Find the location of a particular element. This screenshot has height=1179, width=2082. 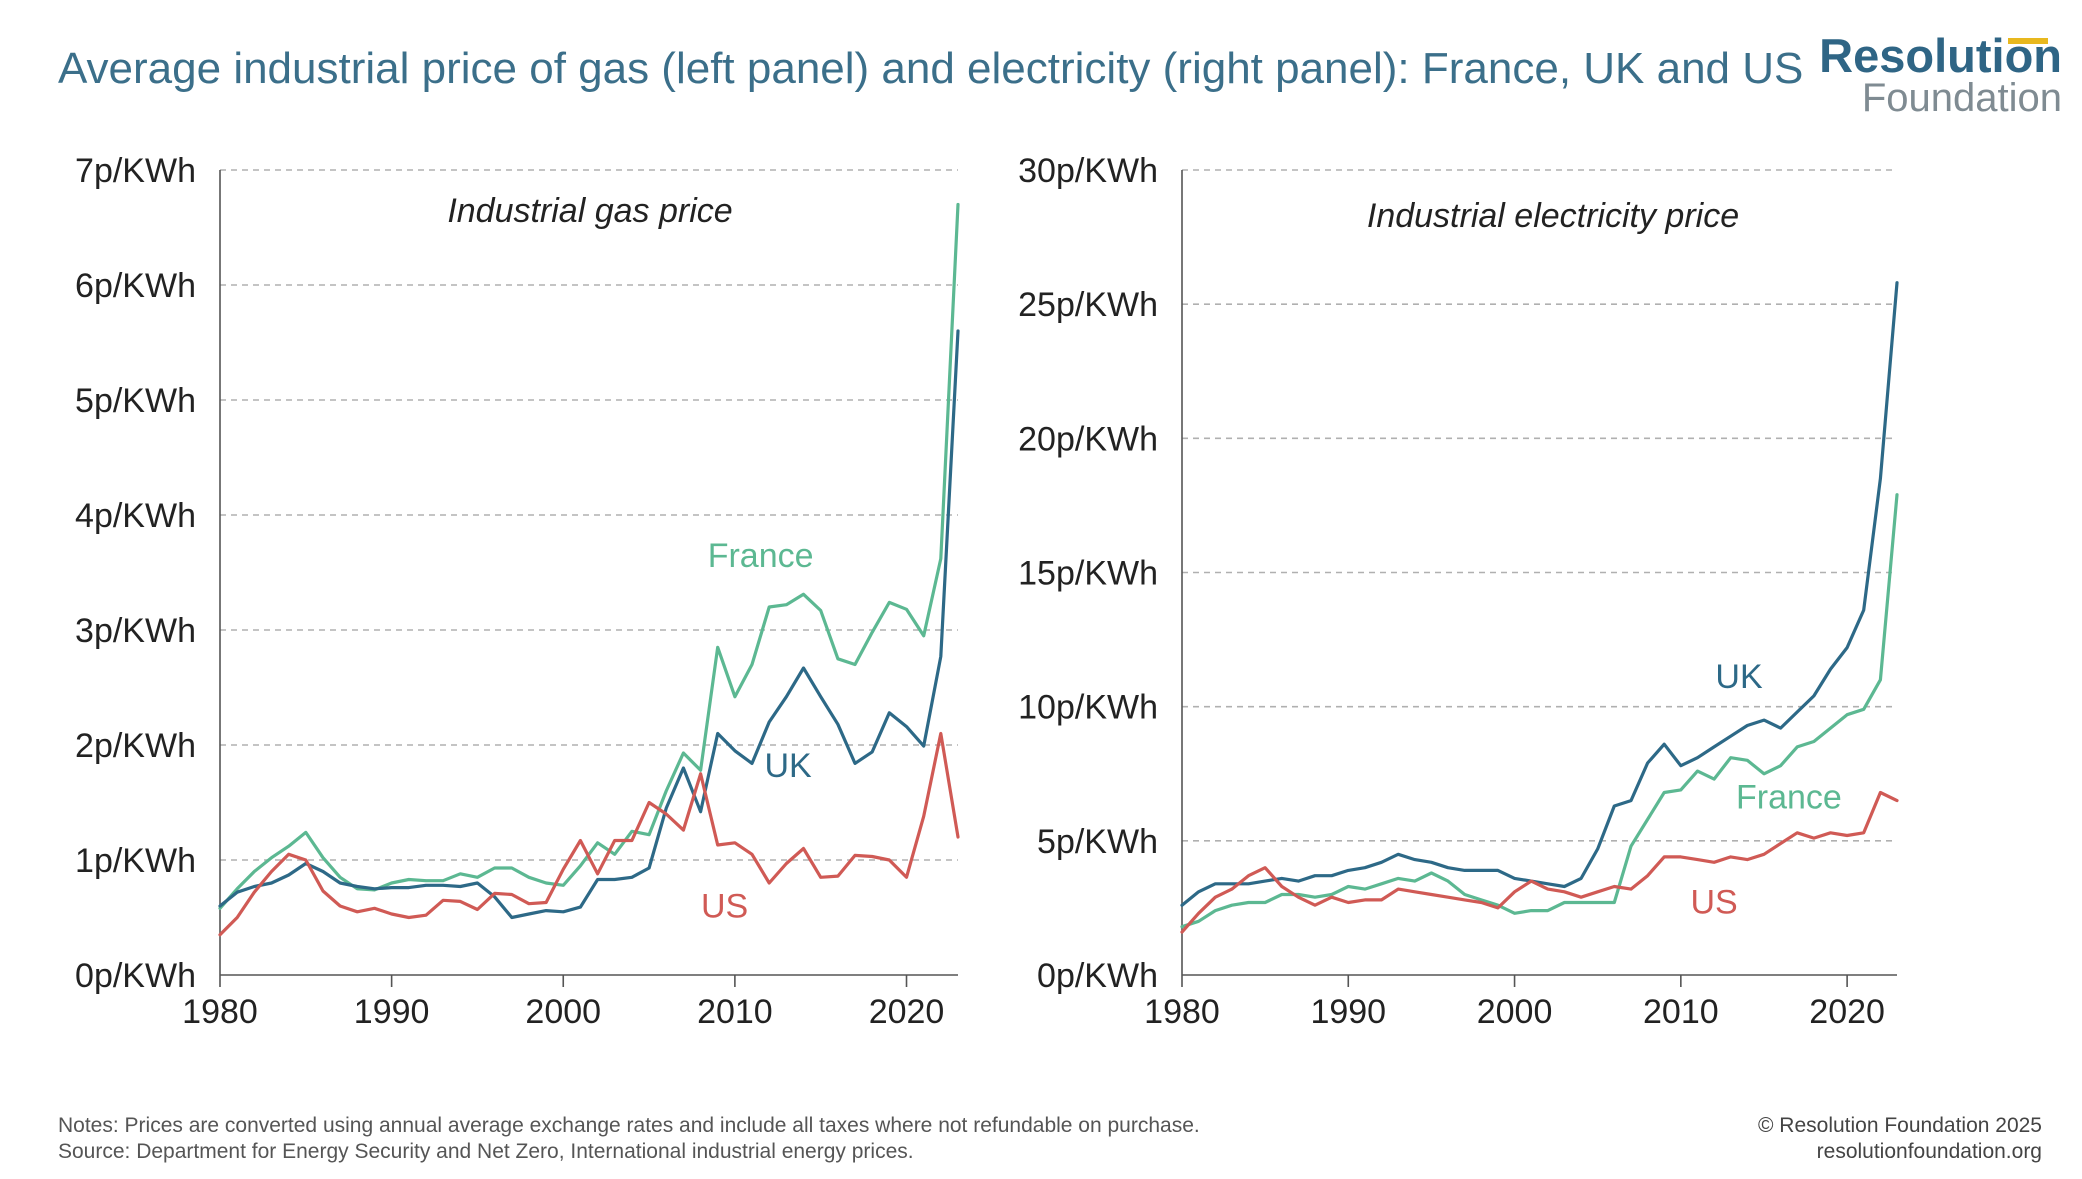

y-tick-label: 4p/KWh is located at coordinates (135, 516).